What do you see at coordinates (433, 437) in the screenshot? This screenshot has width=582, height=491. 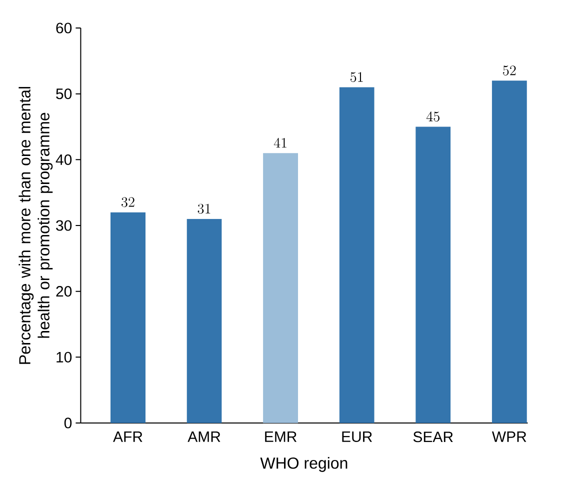 I see `x-tick-label: SEAR` at bounding box center [433, 437].